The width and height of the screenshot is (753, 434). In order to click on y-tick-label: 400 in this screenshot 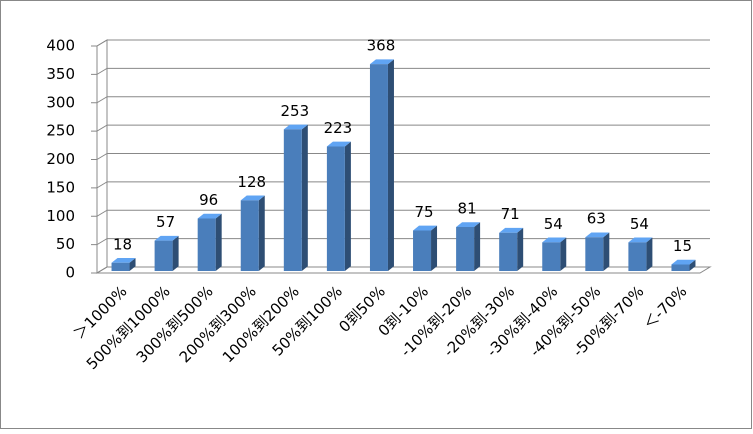, I will do `click(60, 46)`.